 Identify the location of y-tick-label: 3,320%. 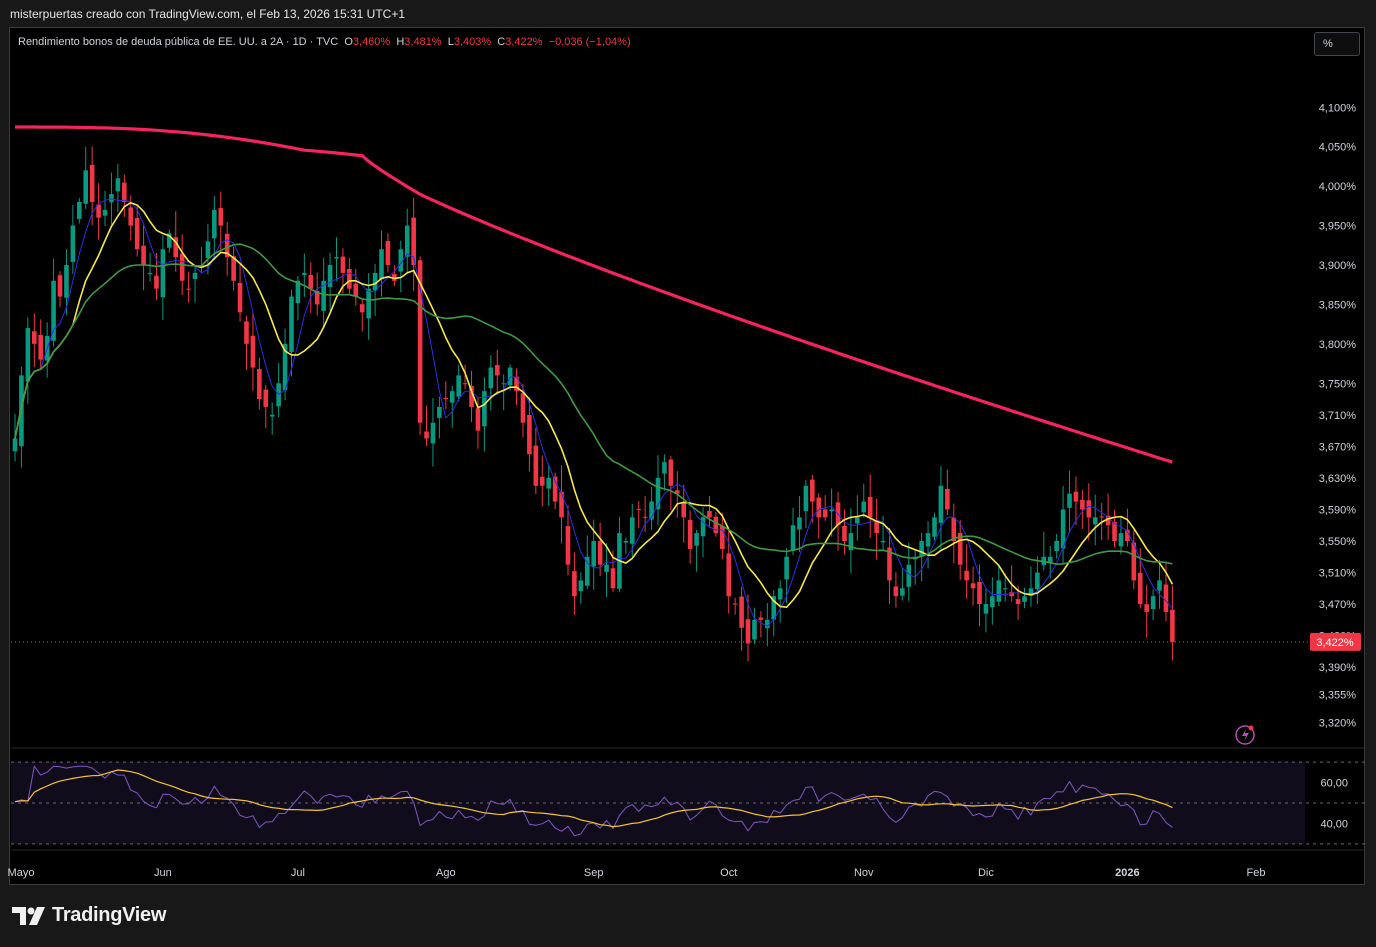
(1338, 723).